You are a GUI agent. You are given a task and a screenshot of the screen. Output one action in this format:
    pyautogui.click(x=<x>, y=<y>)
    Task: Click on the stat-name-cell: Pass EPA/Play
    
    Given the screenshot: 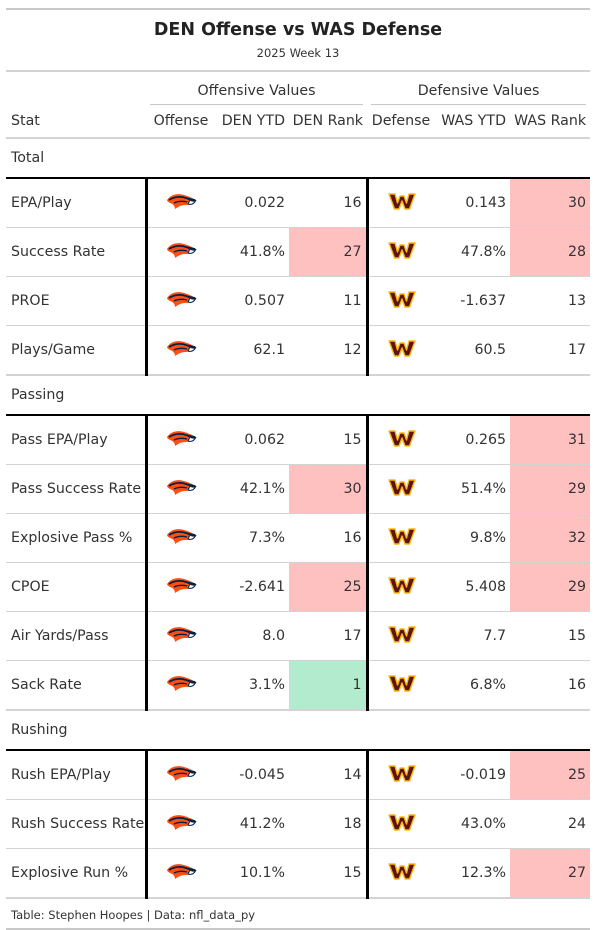 What is the action you would take?
    pyautogui.click(x=76, y=440)
    